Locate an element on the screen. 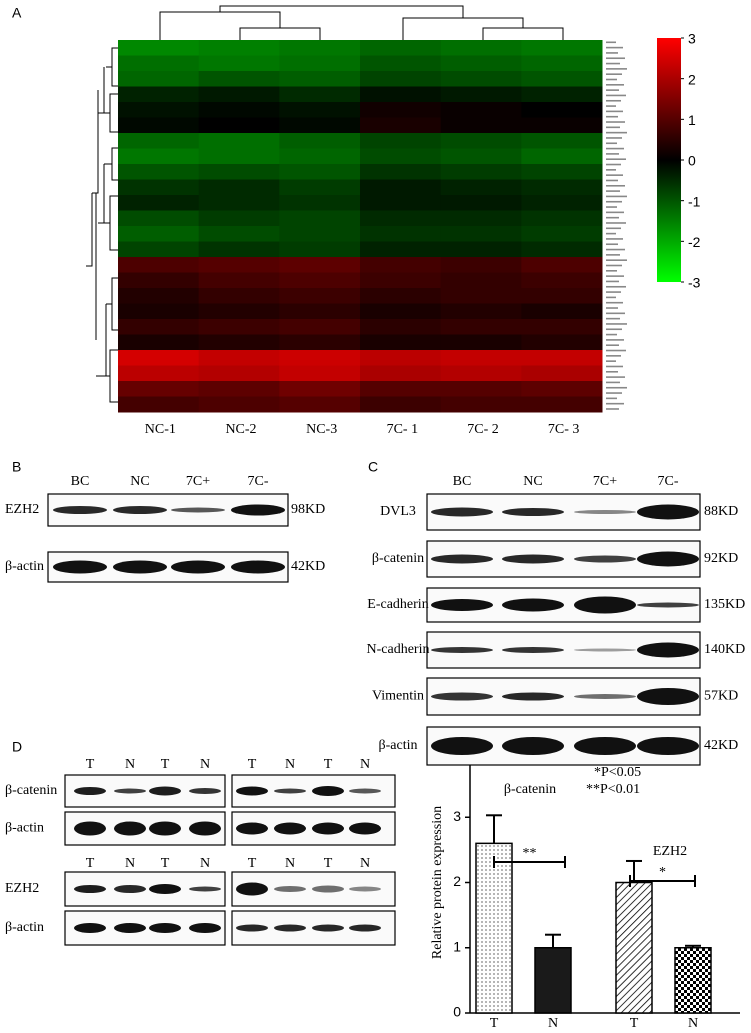 This screenshot has height=1033, width=751. annotation: β-catenin is located at coordinates (530, 789).